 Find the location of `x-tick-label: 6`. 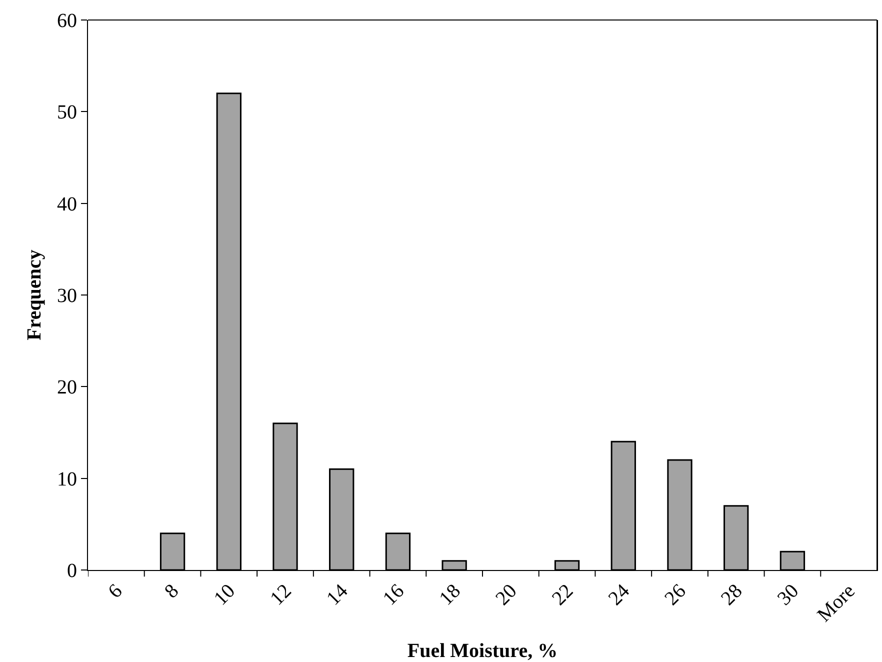

x-tick-label: 6 is located at coordinates (115, 591).